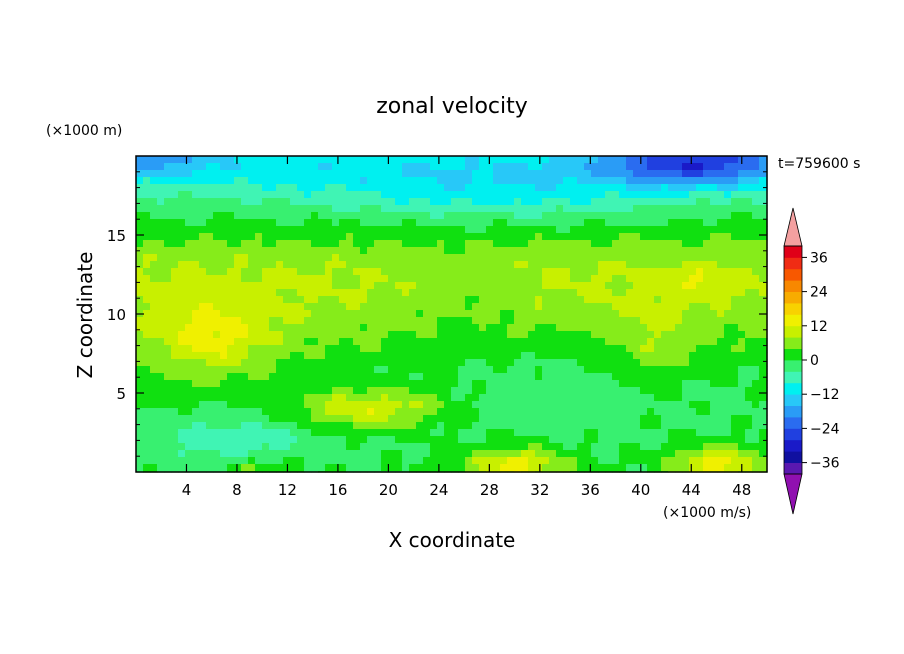  I want to click on colorbar-over-triangle, so click(793, 227).